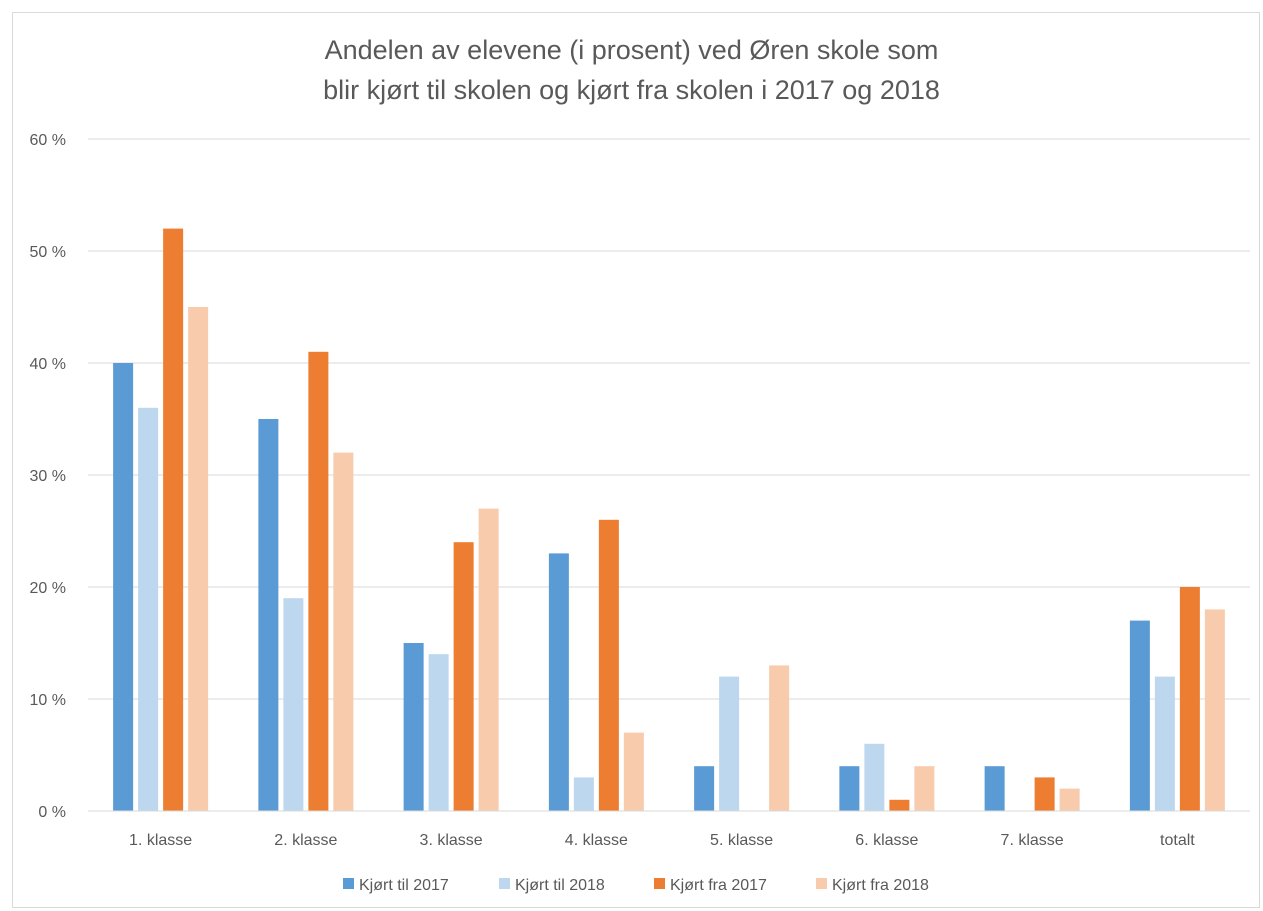 Image resolution: width=1263 pixels, height=911 pixels. What do you see at coordinates (741, 840) in the screenshot?
I see `x-category-label: 5. klasse` at bounding box center [741, 840].